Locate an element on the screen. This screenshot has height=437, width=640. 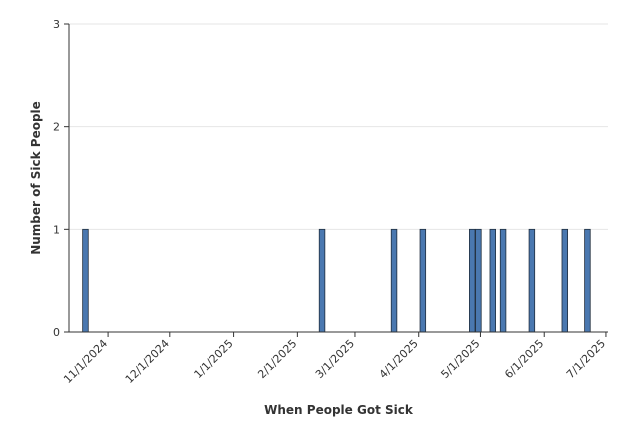
y-tick-label: 3 is located at coordinates (56, 24).